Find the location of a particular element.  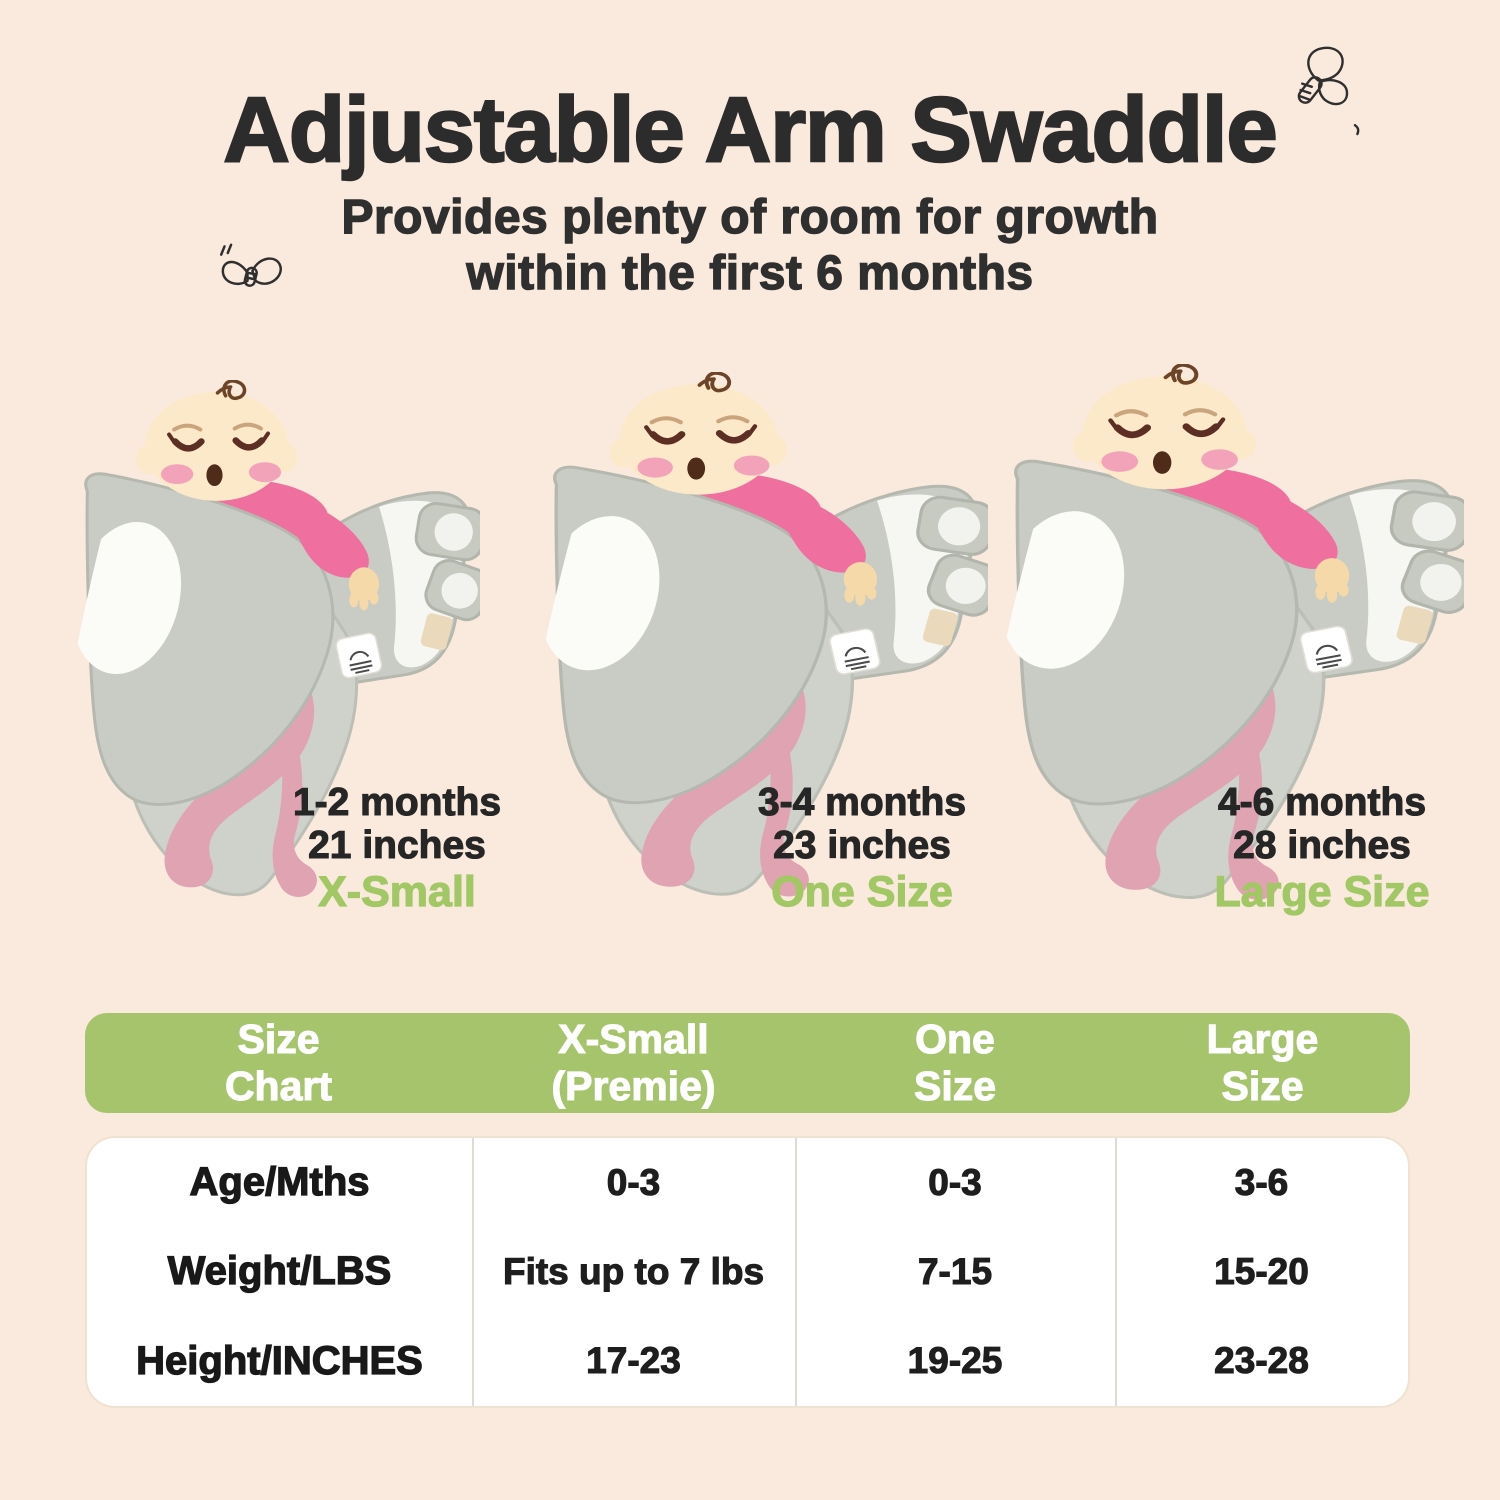

subtitle-line-1: Provides plenty of room for growth is located at coordinates (750, 217).